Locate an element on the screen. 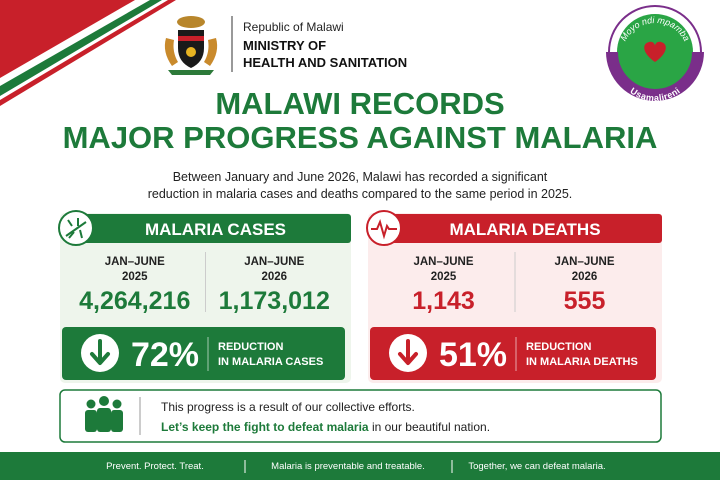  coat-of-arms is located at coordinates (191, 45).